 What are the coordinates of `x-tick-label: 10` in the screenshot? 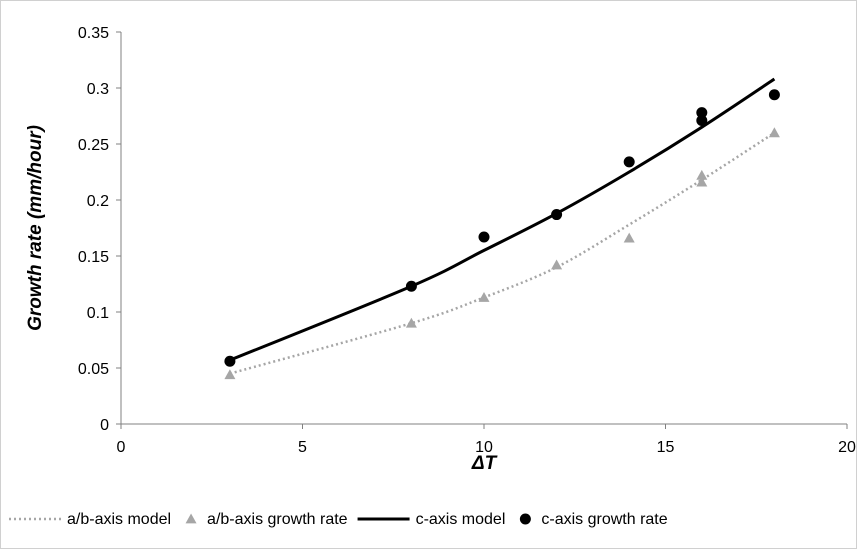 It's located at (484, 447).